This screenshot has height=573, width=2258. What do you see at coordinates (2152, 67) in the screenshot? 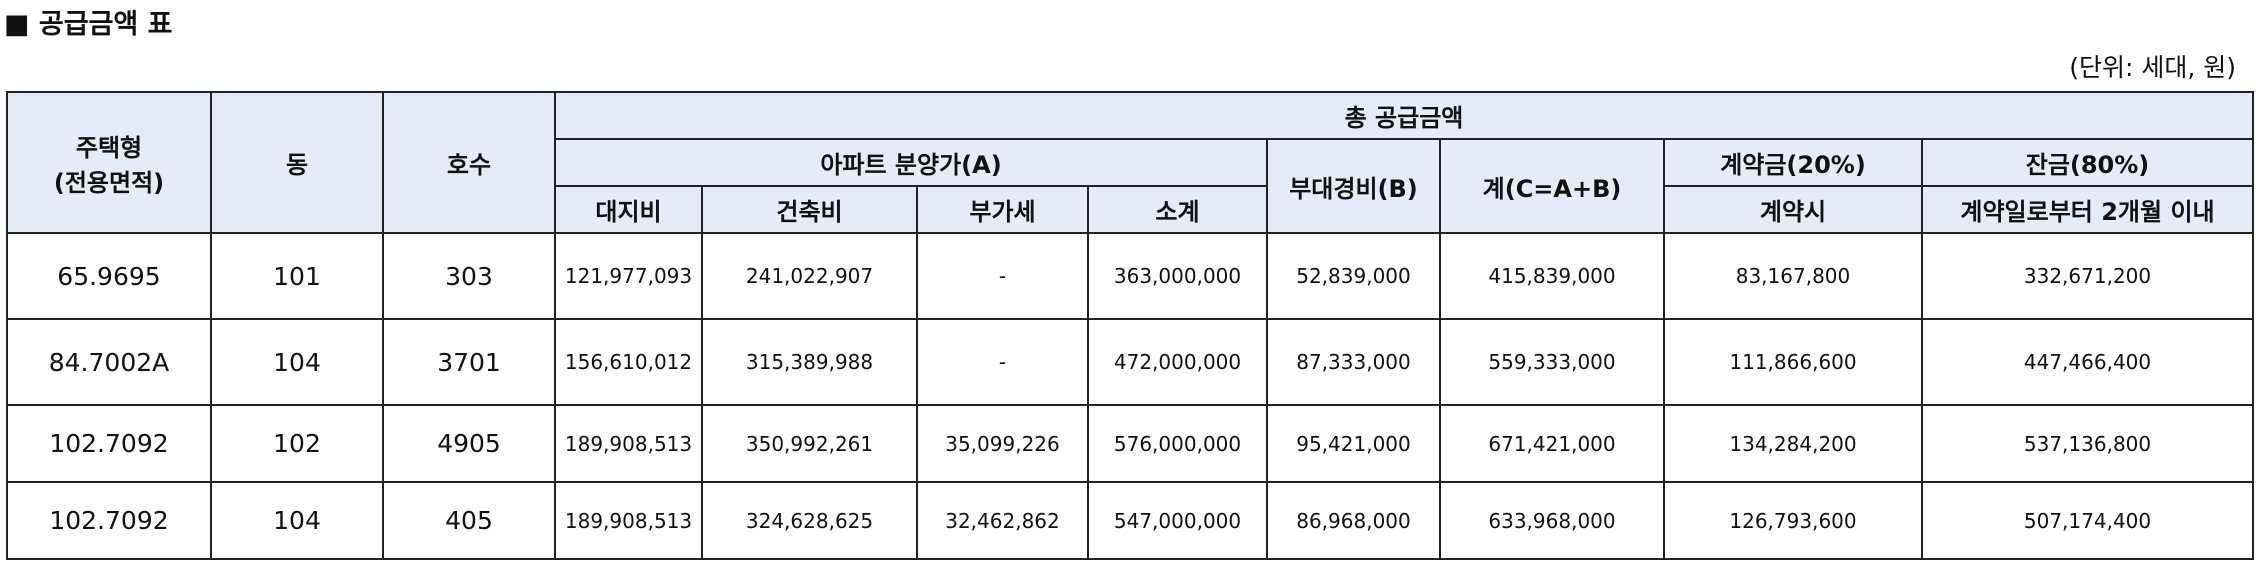
I see `unit-note: (단위: 세대, 원)` at bounding box center [2152, 67].